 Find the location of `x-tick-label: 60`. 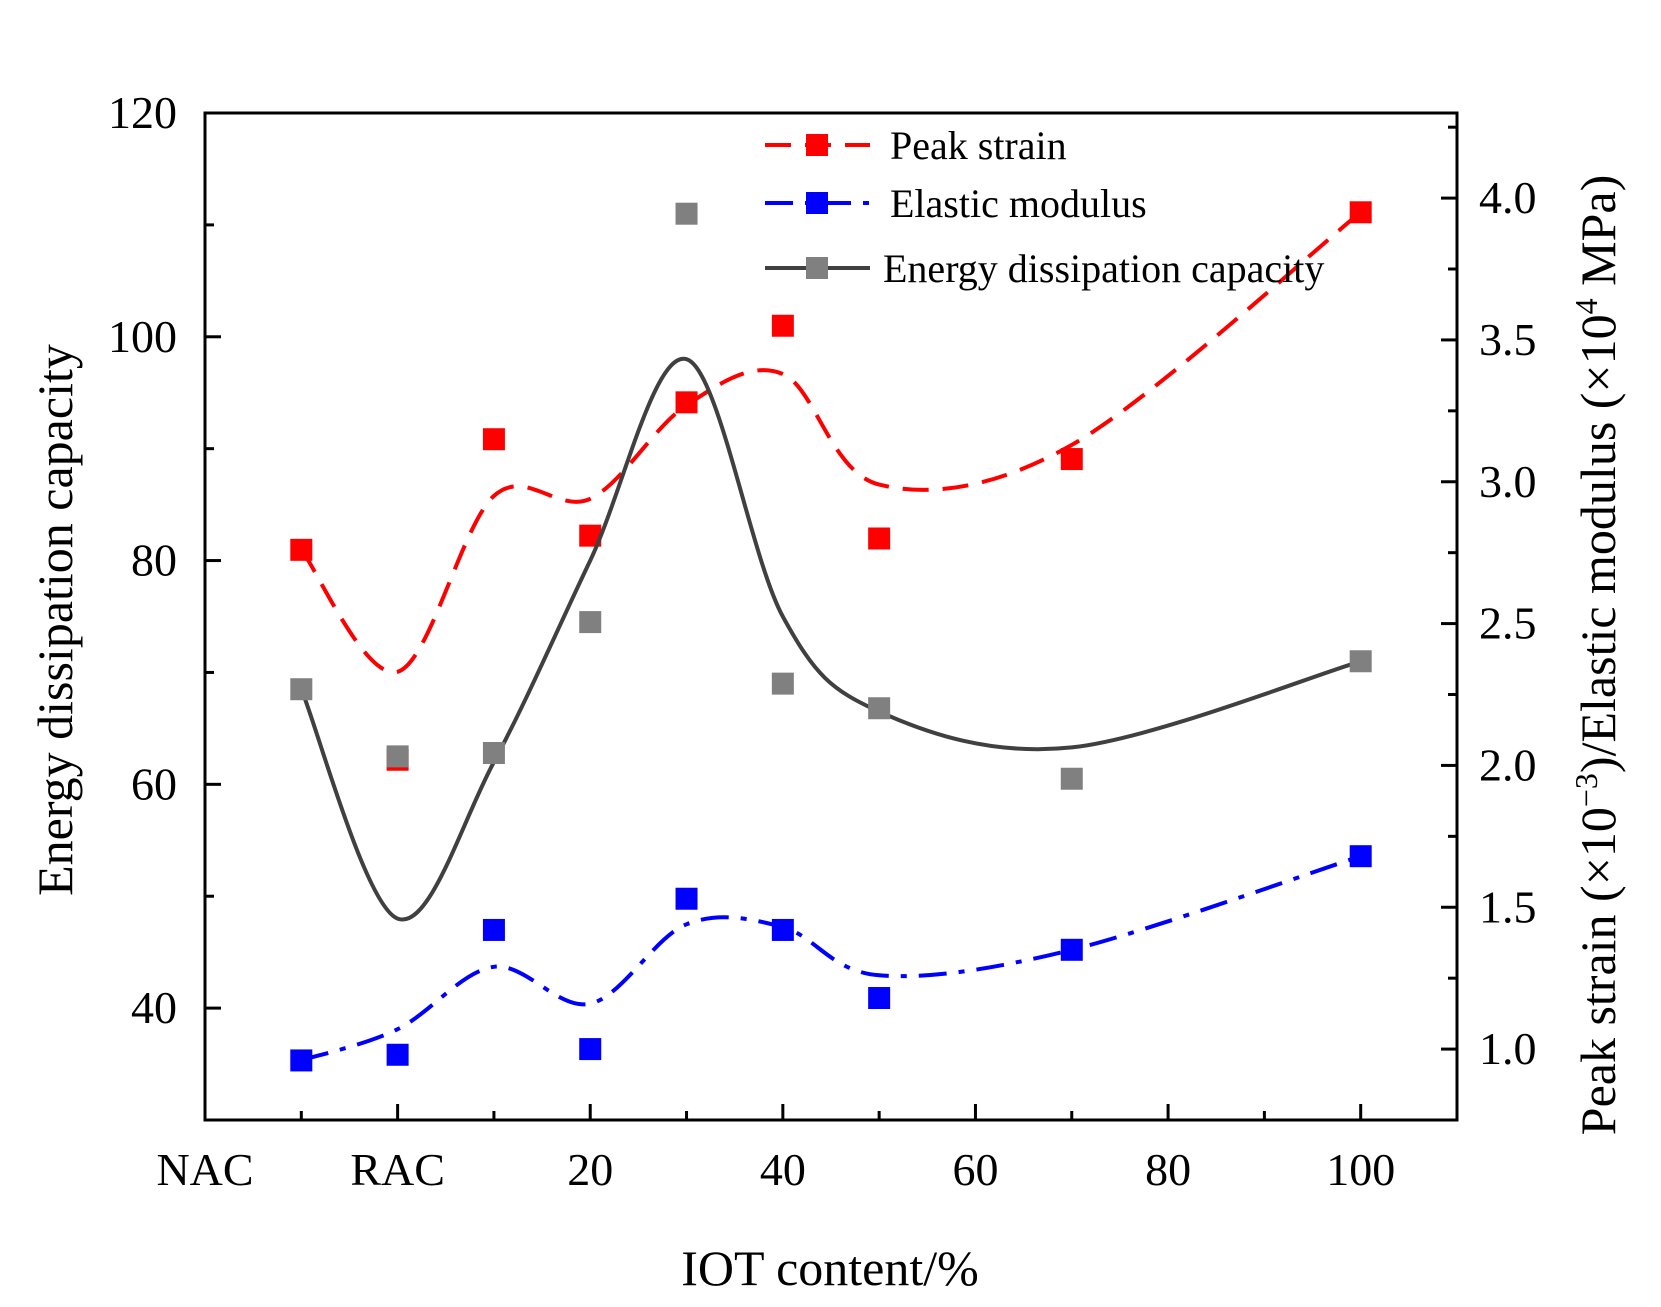

x-tick-label: 60 is located at coordinates (975, 1169).